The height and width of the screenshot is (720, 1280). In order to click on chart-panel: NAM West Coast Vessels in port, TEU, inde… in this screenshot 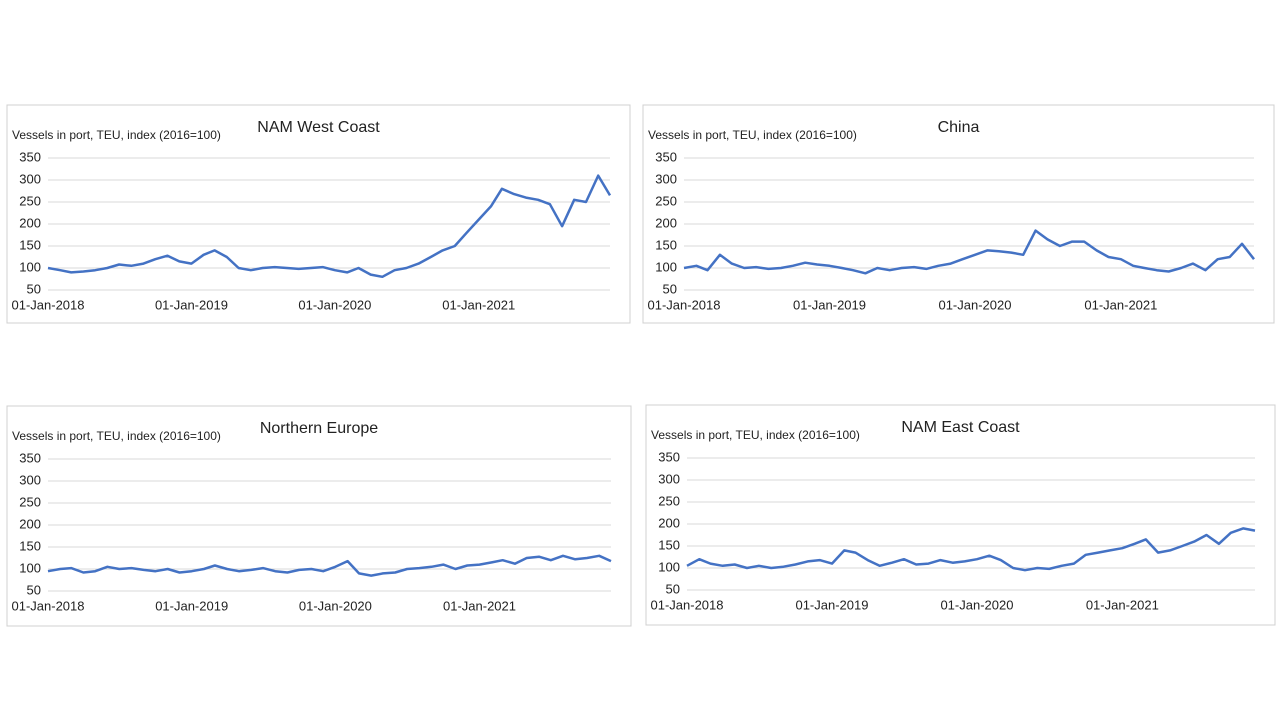, I will do `click(318, 214)`.